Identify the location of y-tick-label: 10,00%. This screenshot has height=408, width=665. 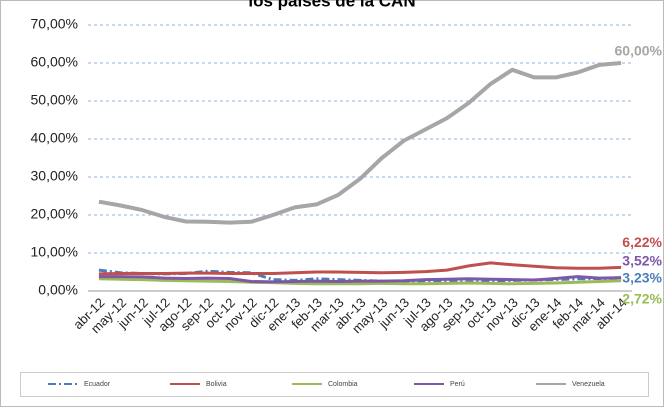
(54, 252).